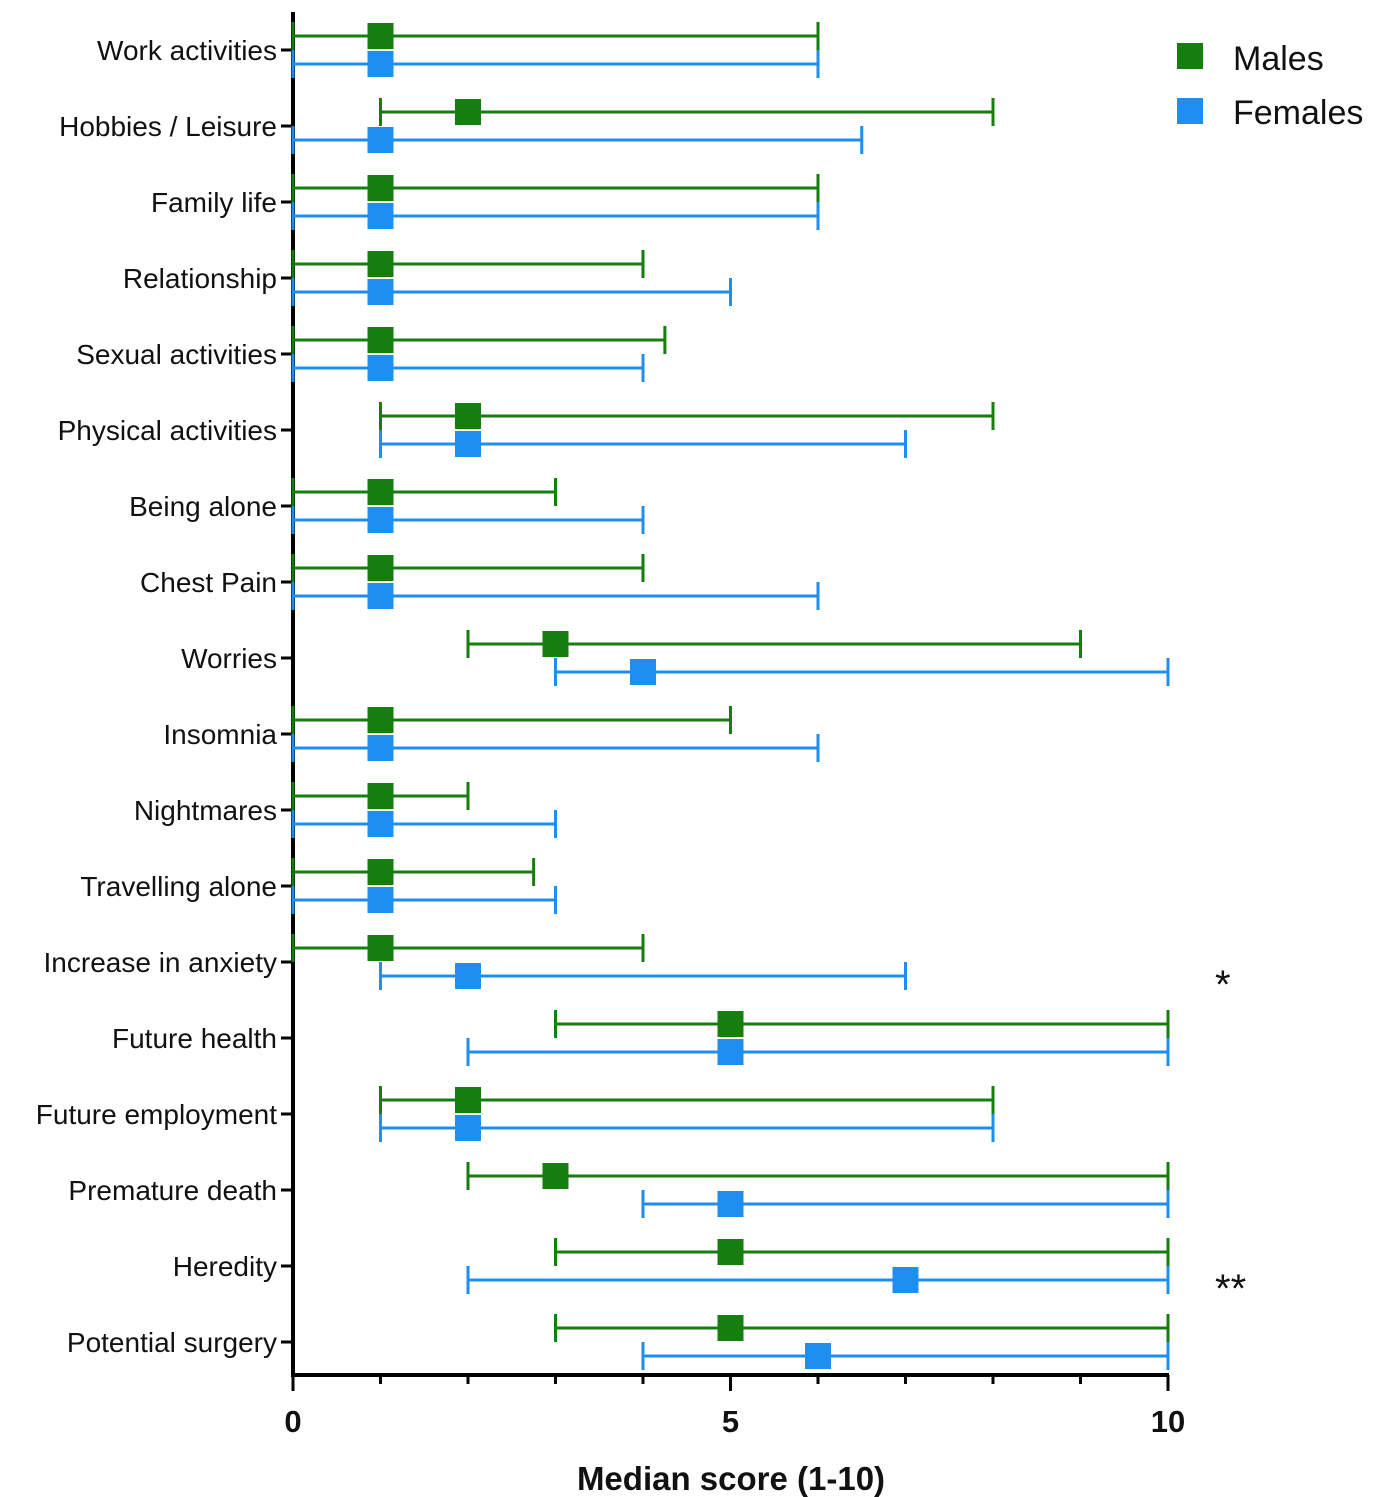 This screenshot has height=1497, width=1376. I want to click on category-label: Increase in anxiety, so click(160, 962).